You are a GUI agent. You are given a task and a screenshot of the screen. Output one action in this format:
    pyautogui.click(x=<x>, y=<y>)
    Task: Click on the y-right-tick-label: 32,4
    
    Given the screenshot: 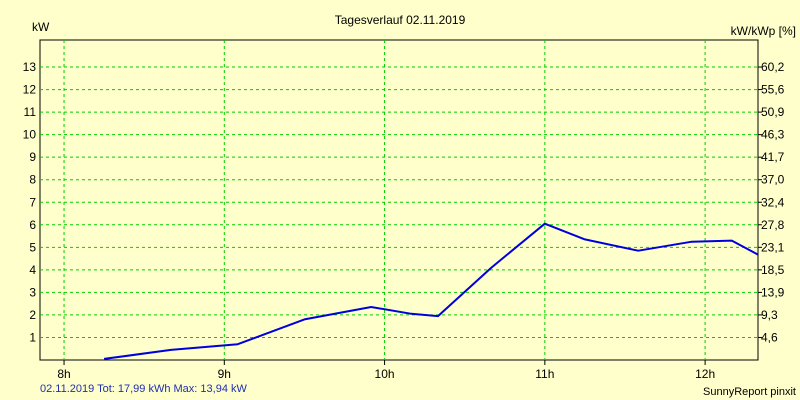 What is the action you would take?
    pyautogui.click(x=773, y=202)
    